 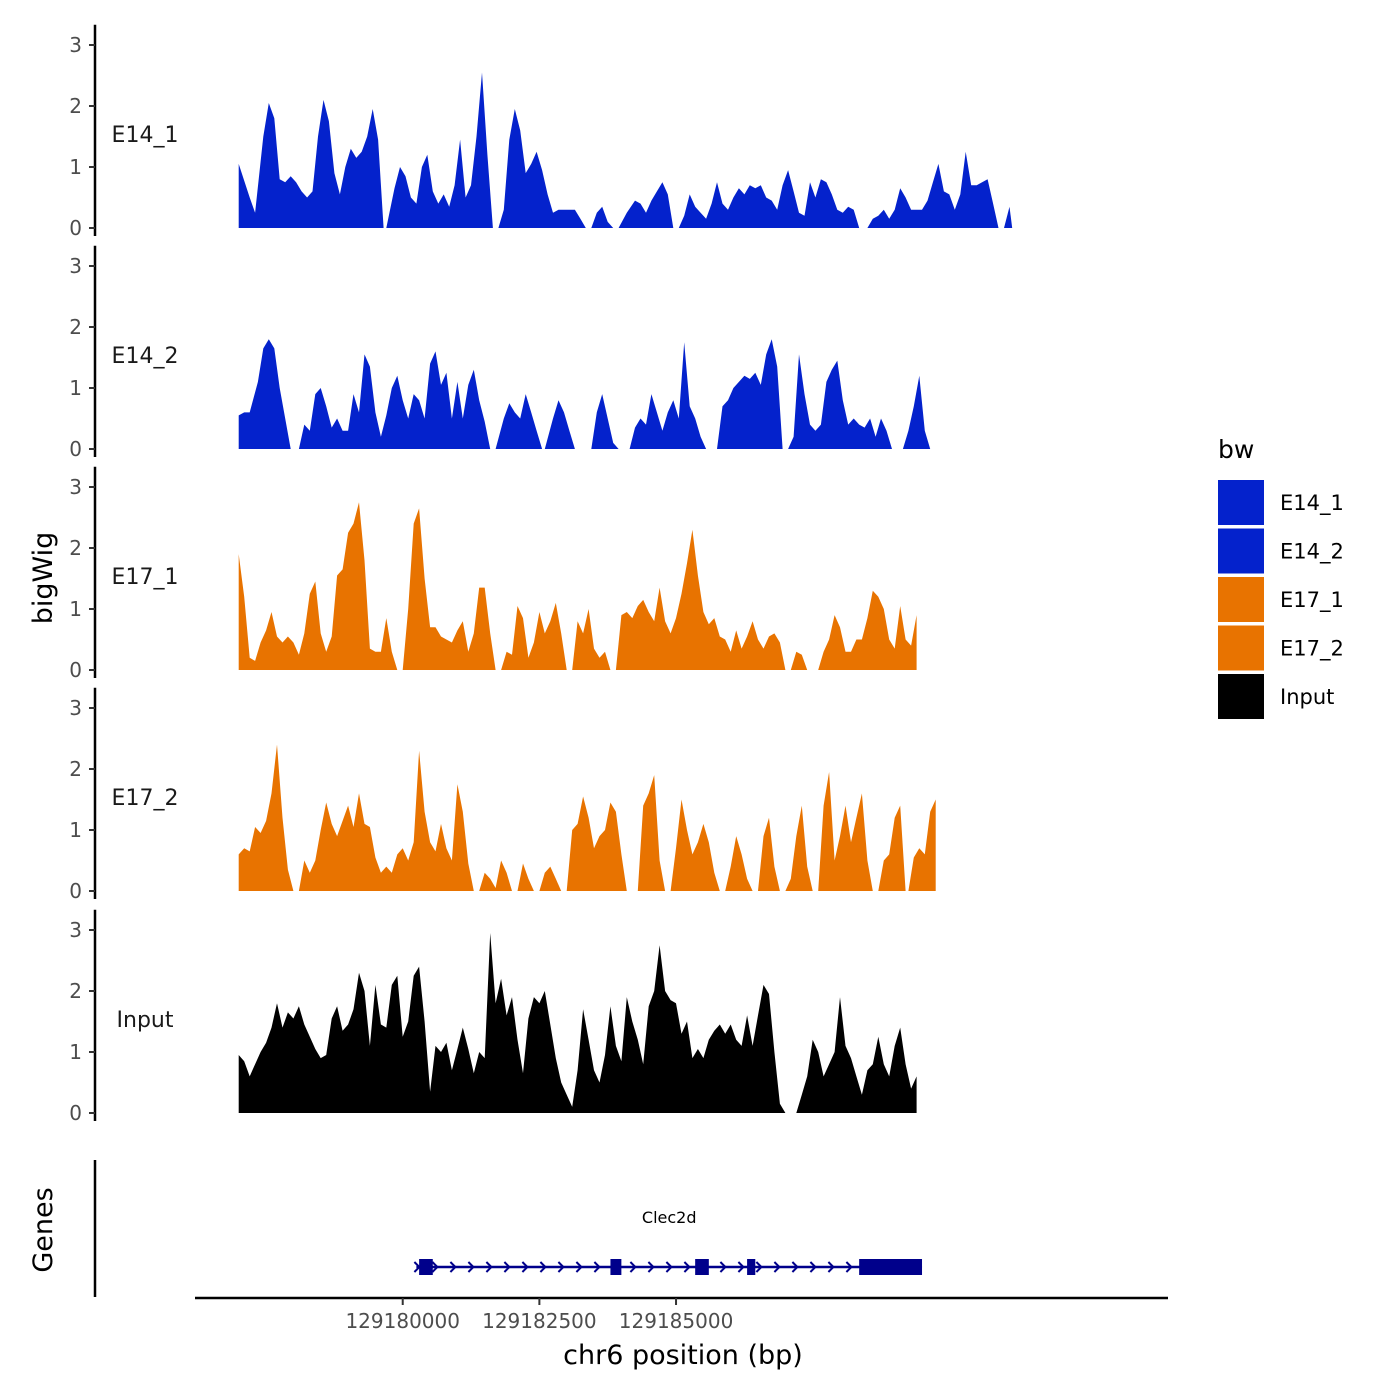 What do you see at coordinates (681, 1314) in the screenshot?
I see `x-axis: 129180000 129182500 129185000` at bounding box center [681, 1314].